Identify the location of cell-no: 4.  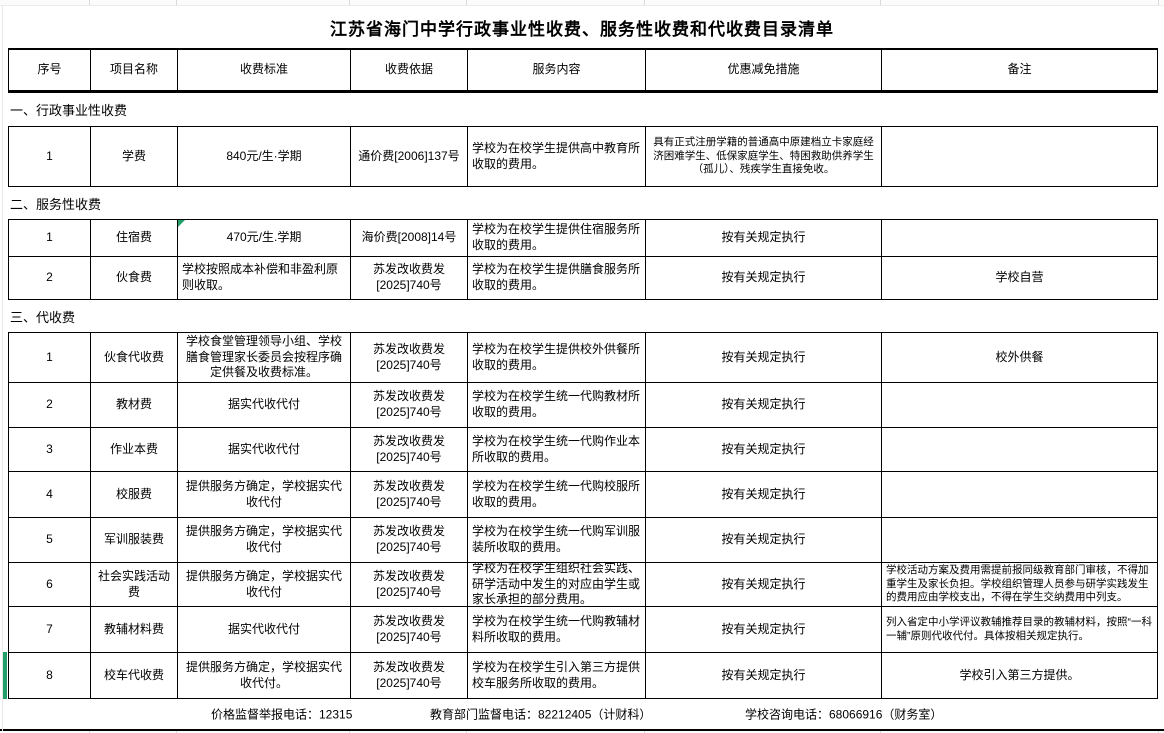
(50, 494).